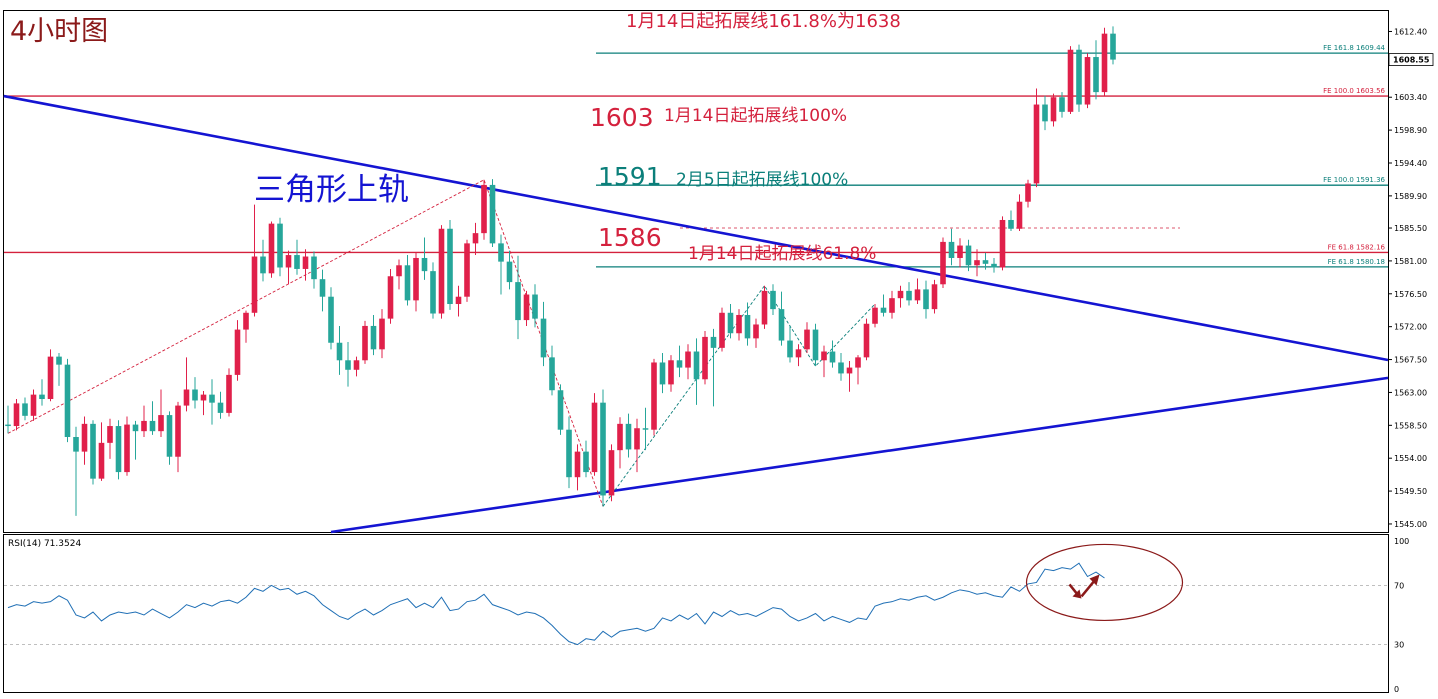 The image size is (1438, 699). I want to click on rsi-circle-annotation, so click(1104, 582).